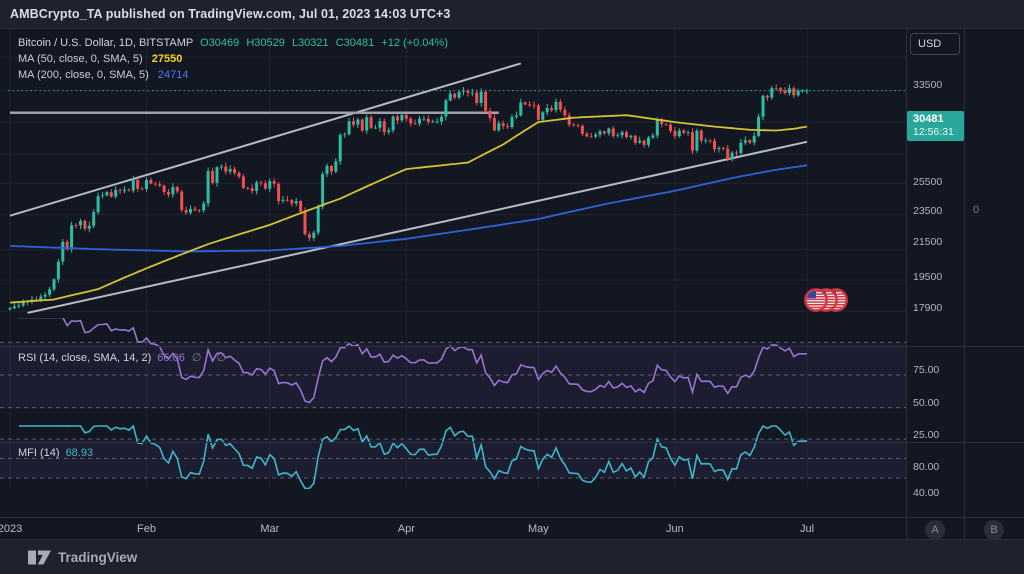 This screenshot has height=574, width=1024. Describe the element at coordinates (826, 300) in the screenshot. I see `us-flag-icons` at that location.